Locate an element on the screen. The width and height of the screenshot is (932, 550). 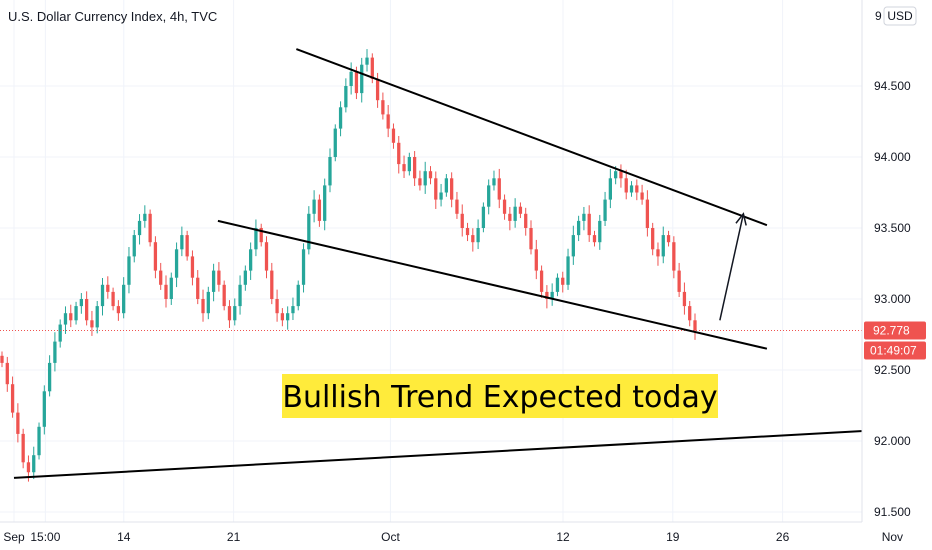
price-tick-label: 92.000 is located at coordinates (892, 441).